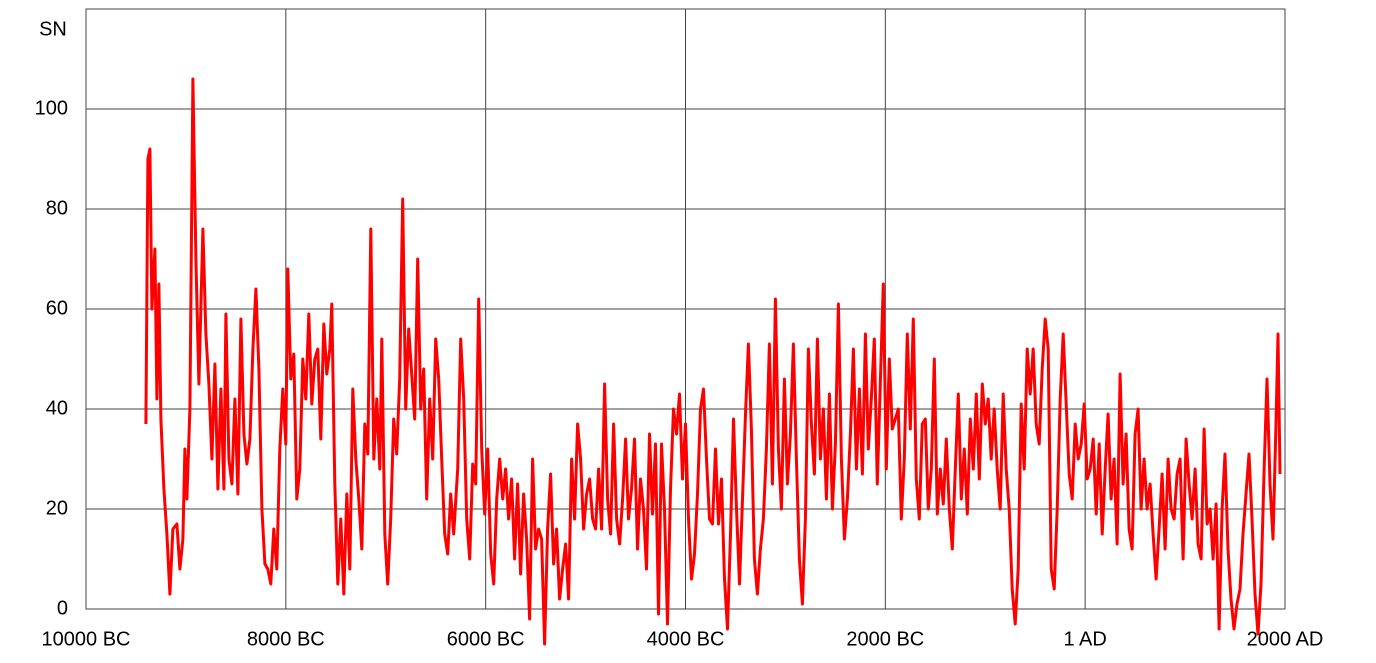  Describe the element at coordinates (1285, 639) in the screenshot. I see `x-tick-label: 2000 AD` at that location.